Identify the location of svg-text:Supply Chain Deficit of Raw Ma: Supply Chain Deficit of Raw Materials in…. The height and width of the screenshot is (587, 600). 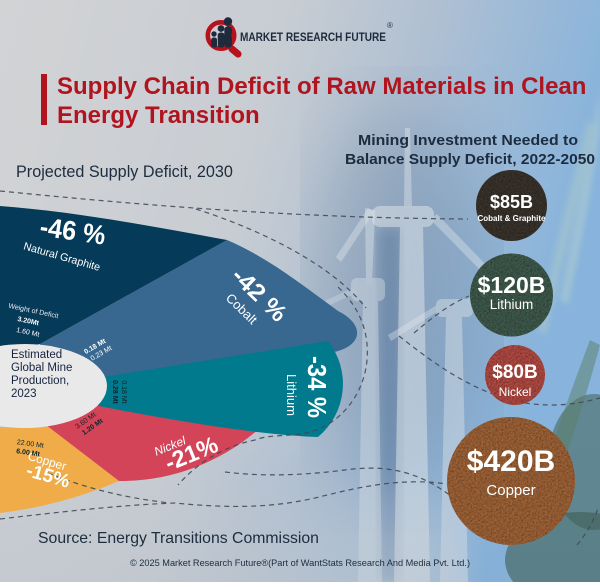
(321, 86).